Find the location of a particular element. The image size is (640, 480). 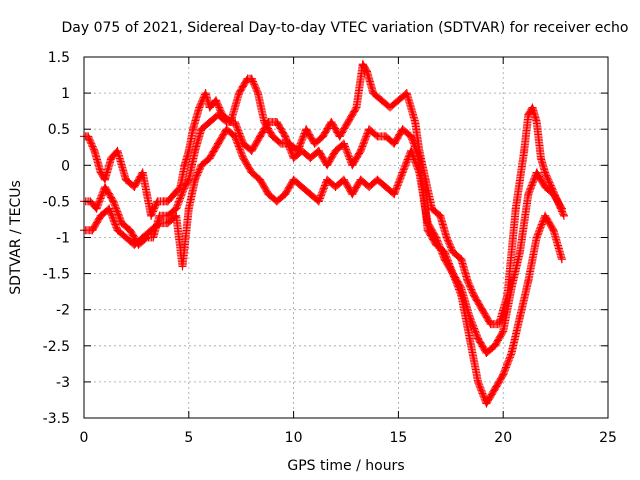

x-tick-label: 0 is located at coordinates (84, 438).